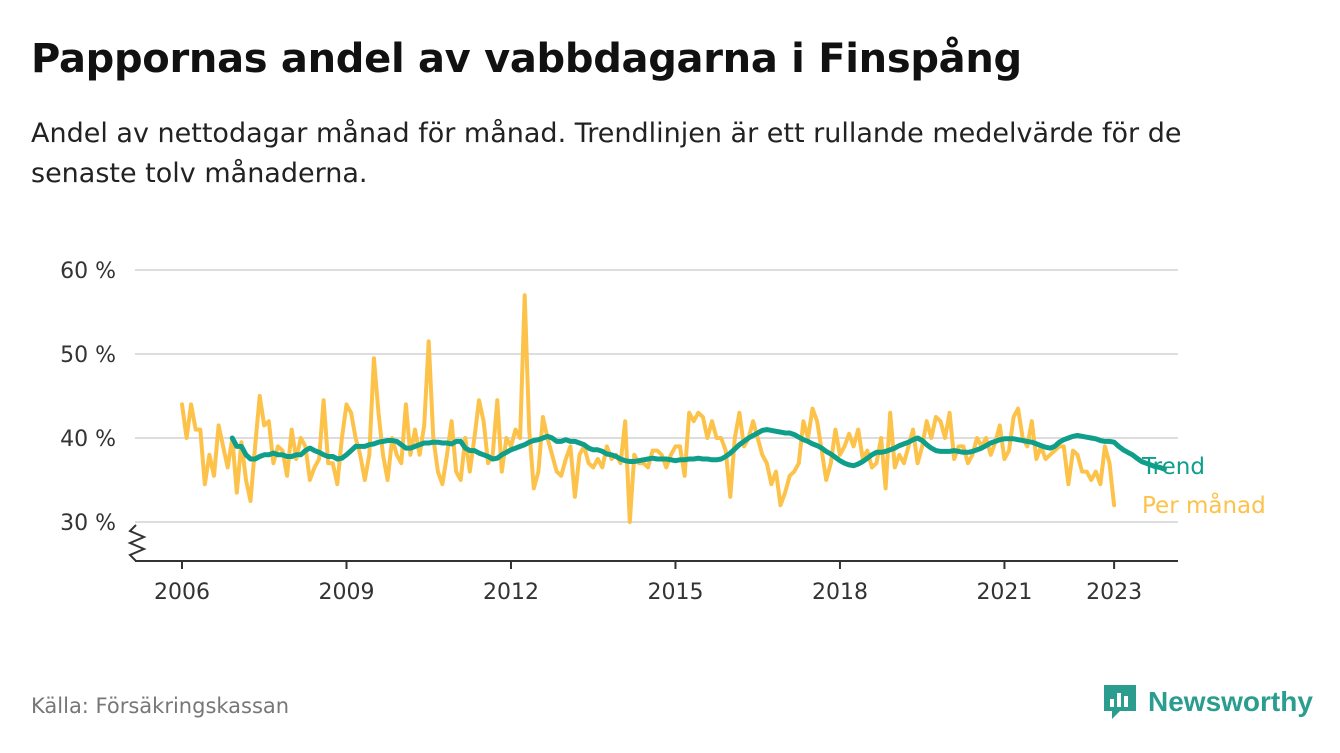  I want to click on brand-logo: Newsworthy, so click(1207, 702).